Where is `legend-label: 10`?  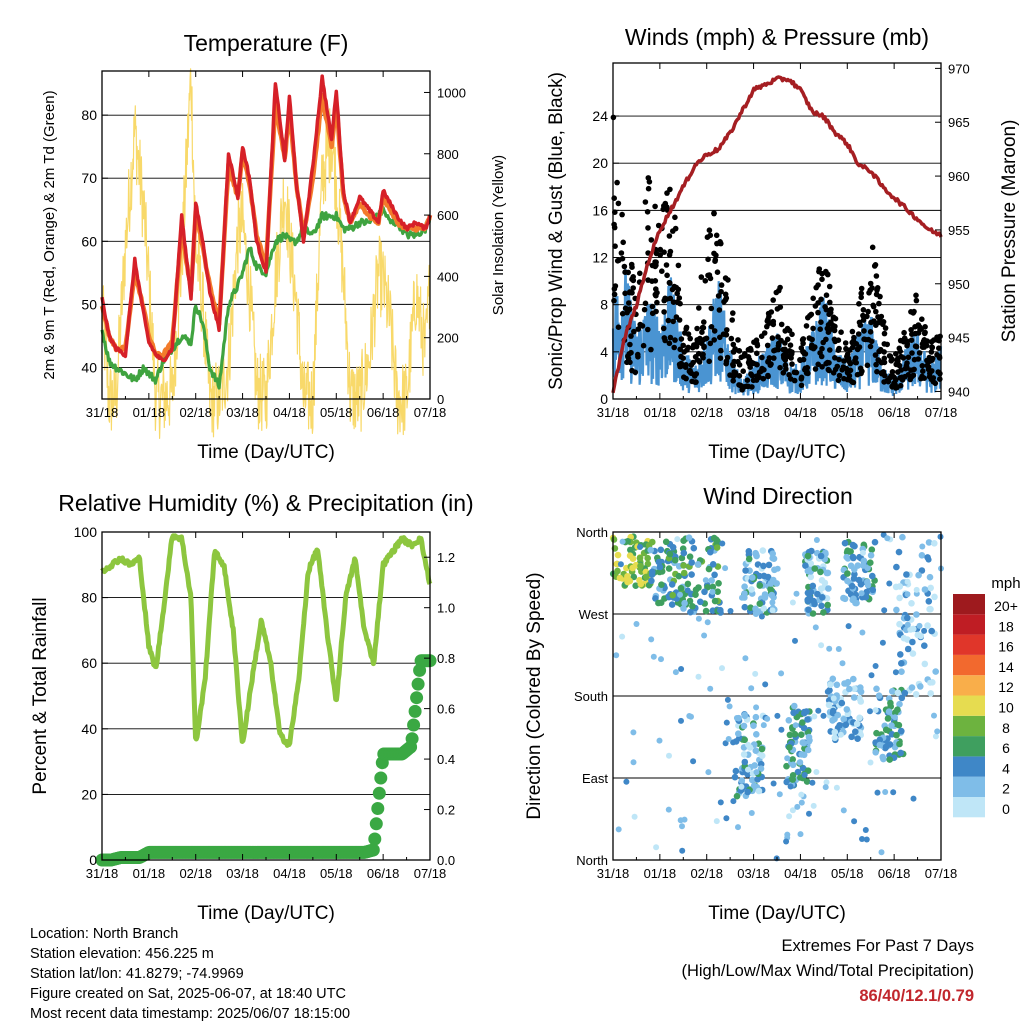 legend-label: 10 is located at coordinates (1006, 708).